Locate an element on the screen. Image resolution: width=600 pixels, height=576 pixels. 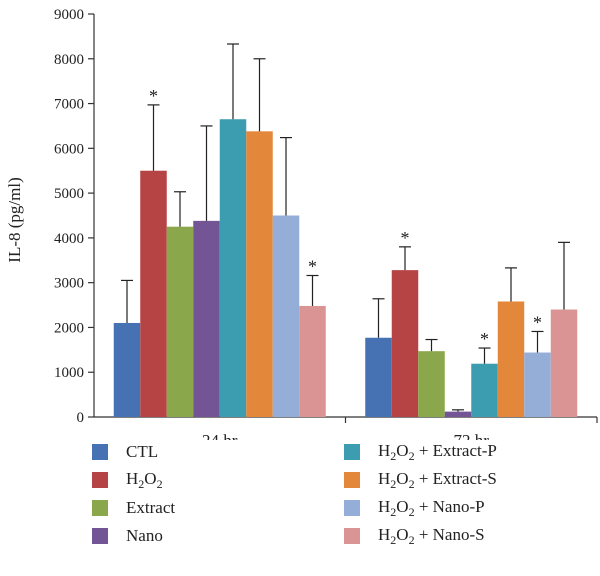
y-tick-label: 1000 is located at coordinates (69, 373).